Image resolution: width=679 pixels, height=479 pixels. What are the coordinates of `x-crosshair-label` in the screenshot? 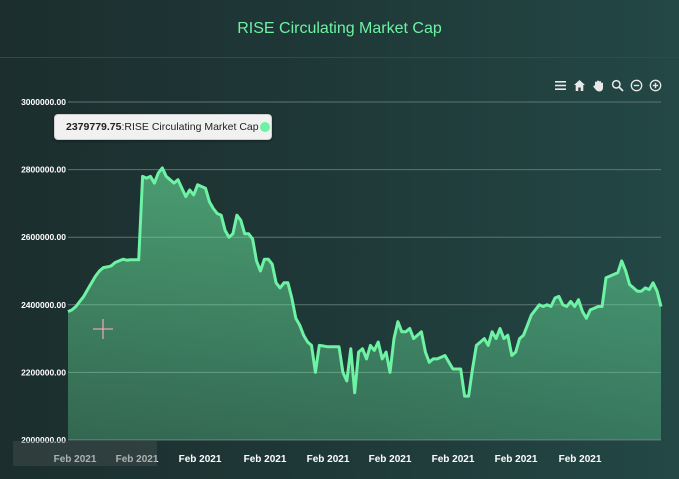 It's located at (85, 453).